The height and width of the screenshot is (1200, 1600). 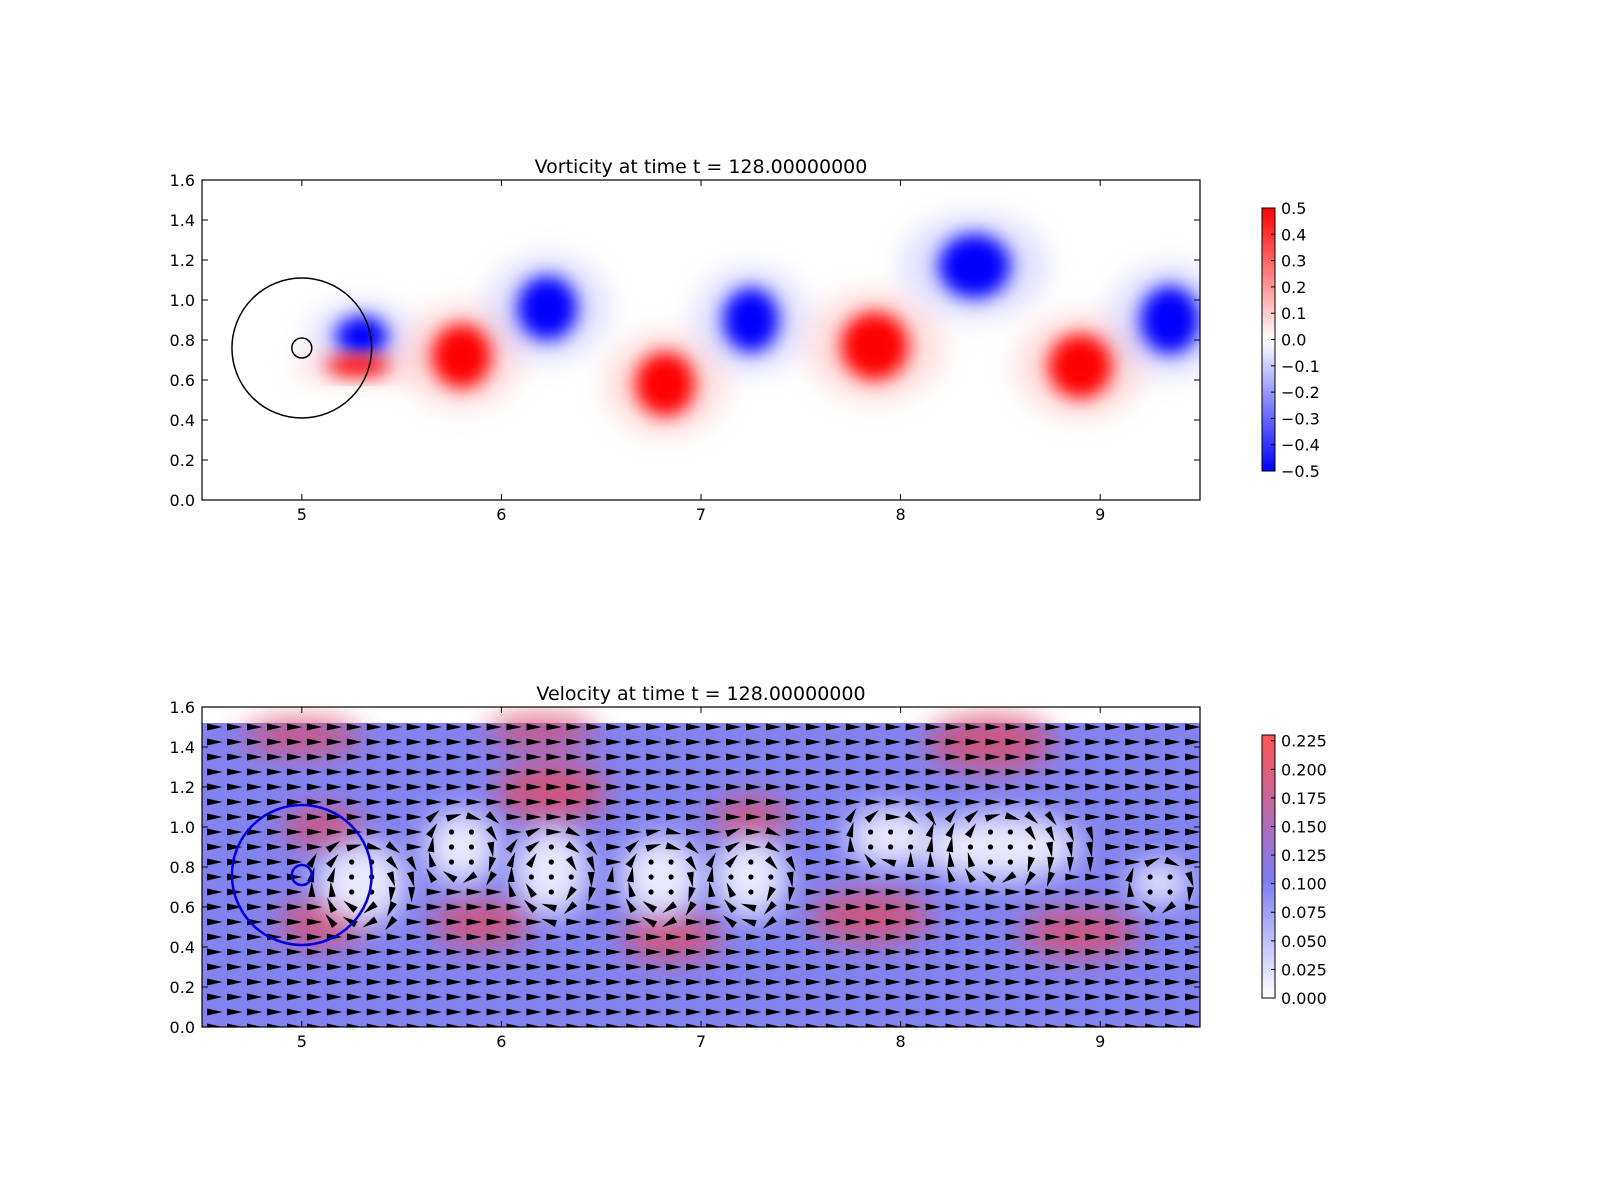 I want to click on negative-vortex, so click(x=361, y=336).